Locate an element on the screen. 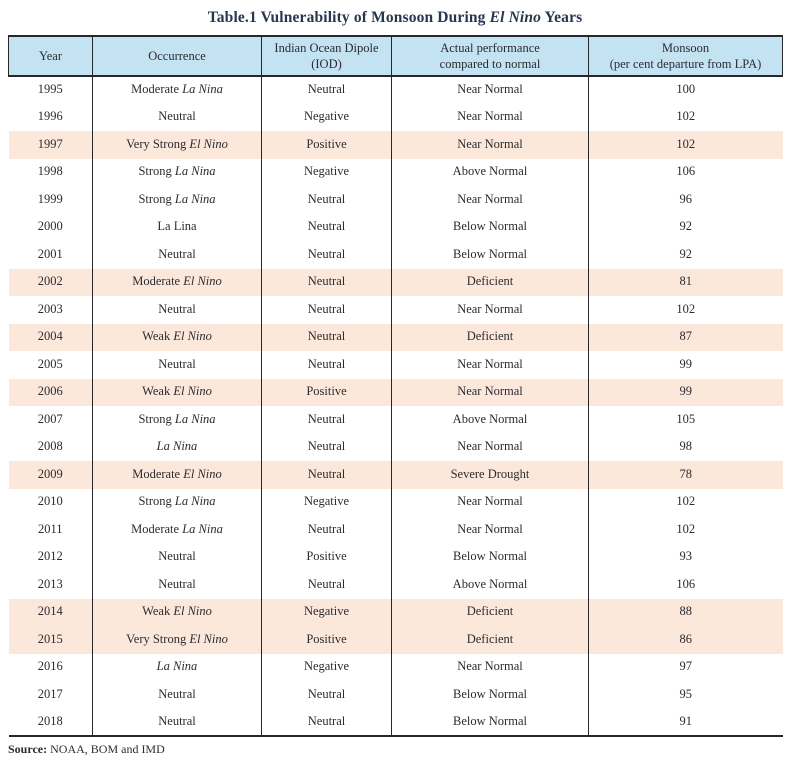 Image resolution: width=789 pixels, height=760 pixels. cell-year: 2015 is located at coordinates (50, 640).